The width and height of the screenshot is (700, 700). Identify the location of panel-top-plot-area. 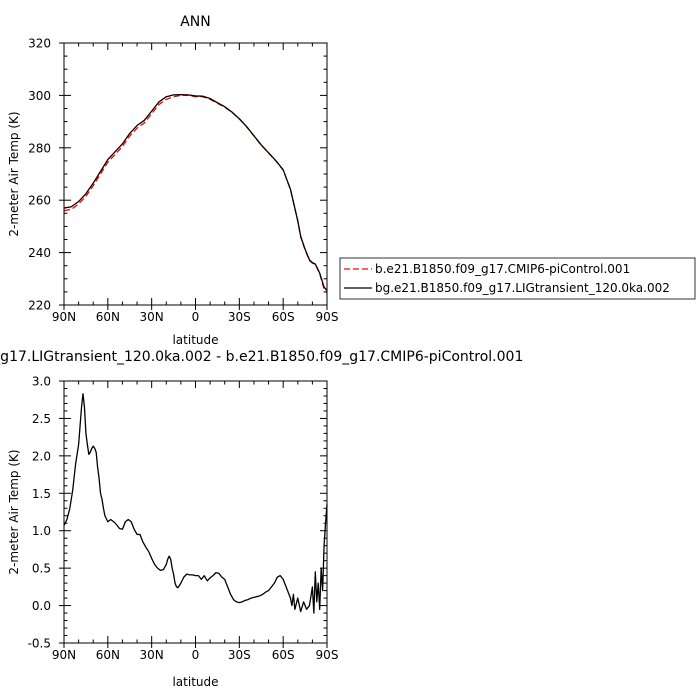
(195, 193).